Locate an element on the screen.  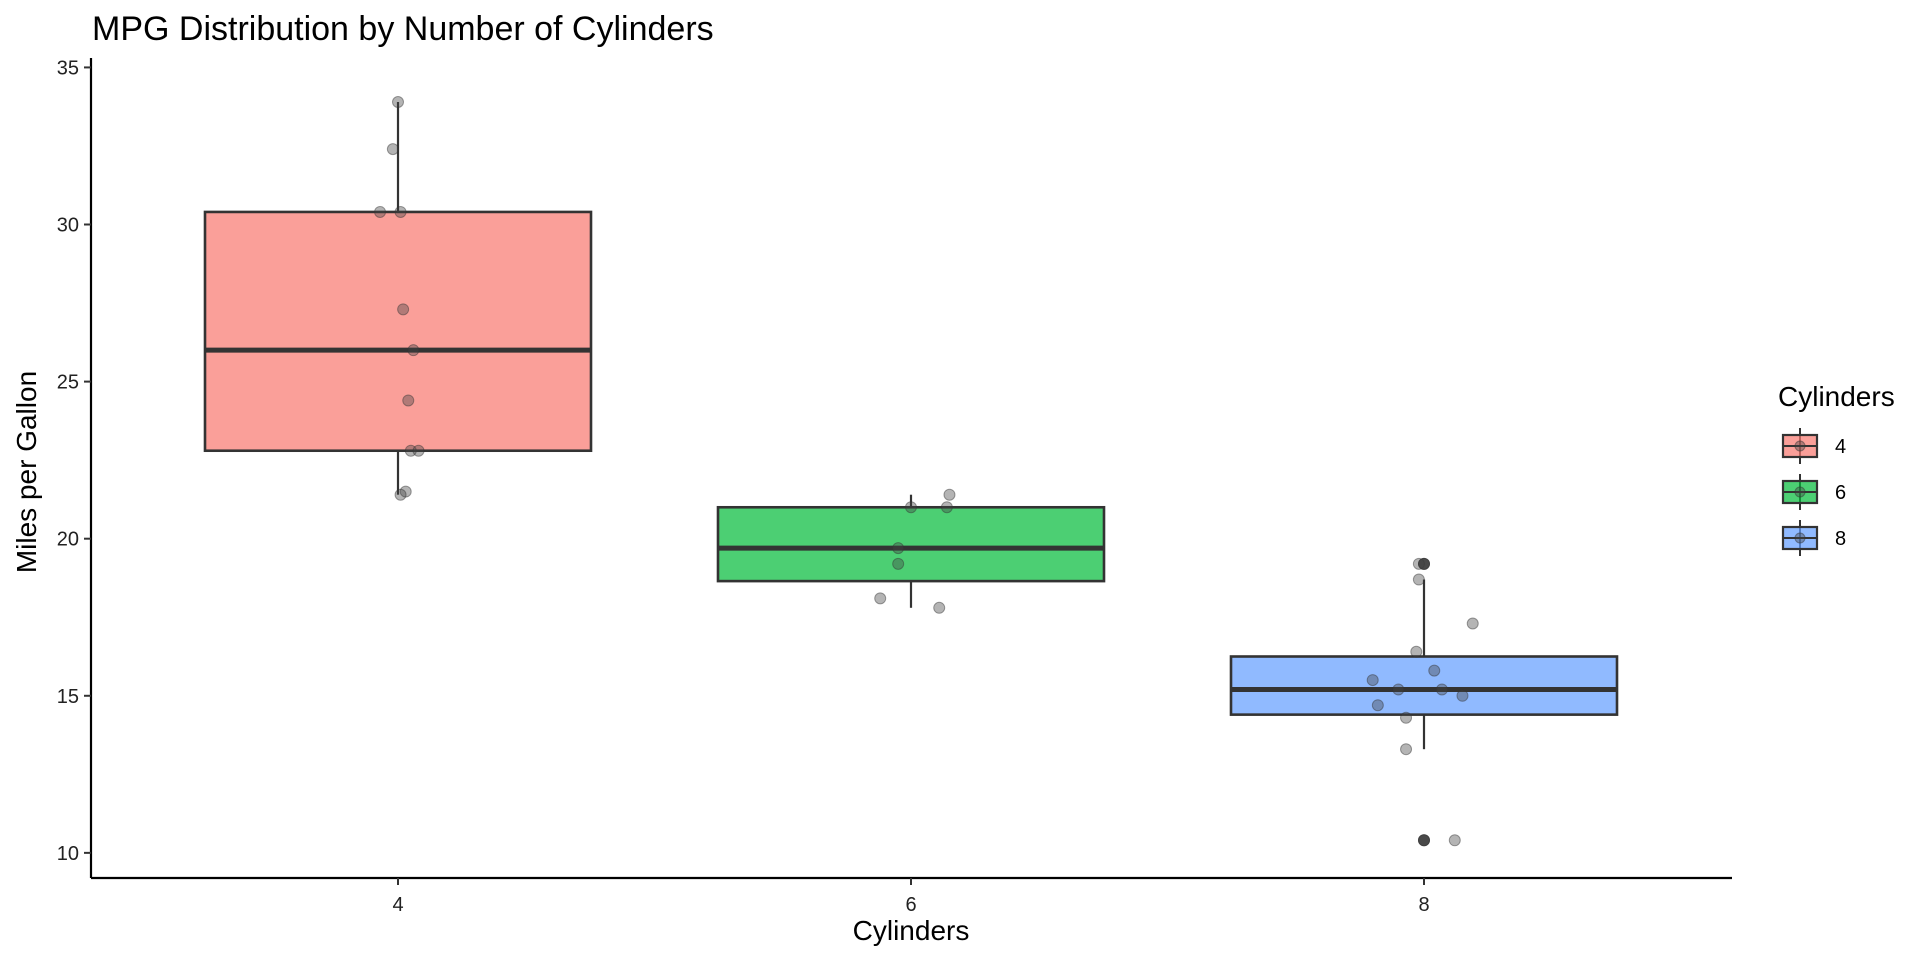
legend-label: 6 is located at coordinates (1840, 493).